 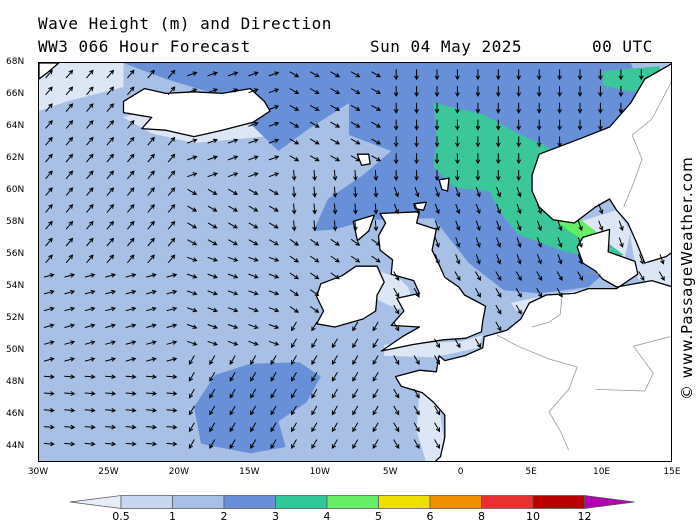 What do you see at coordinates (15, 158) in the screenshot?
I see `latitude-label: 62N` at bounding box center [15, 158].